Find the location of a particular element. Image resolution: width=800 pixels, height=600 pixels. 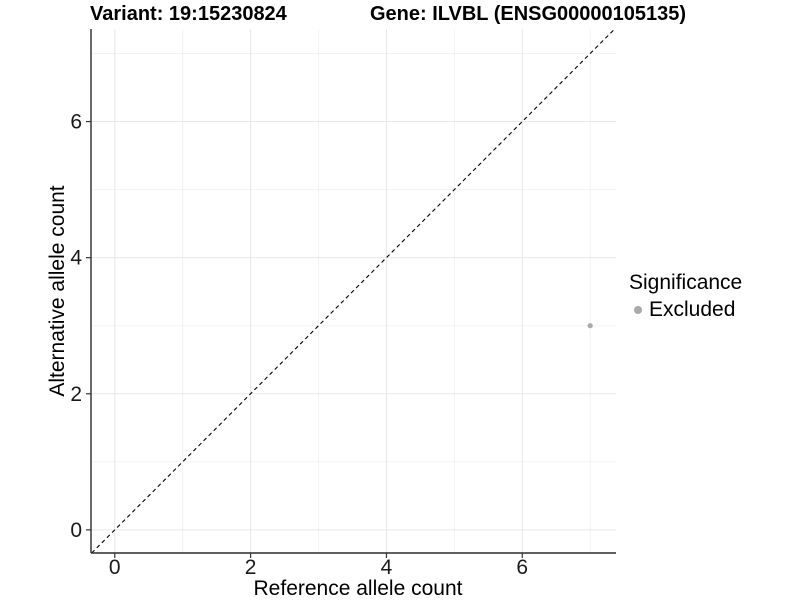

legend-item-excluded: Excluded is located at coordinates (685, 310).